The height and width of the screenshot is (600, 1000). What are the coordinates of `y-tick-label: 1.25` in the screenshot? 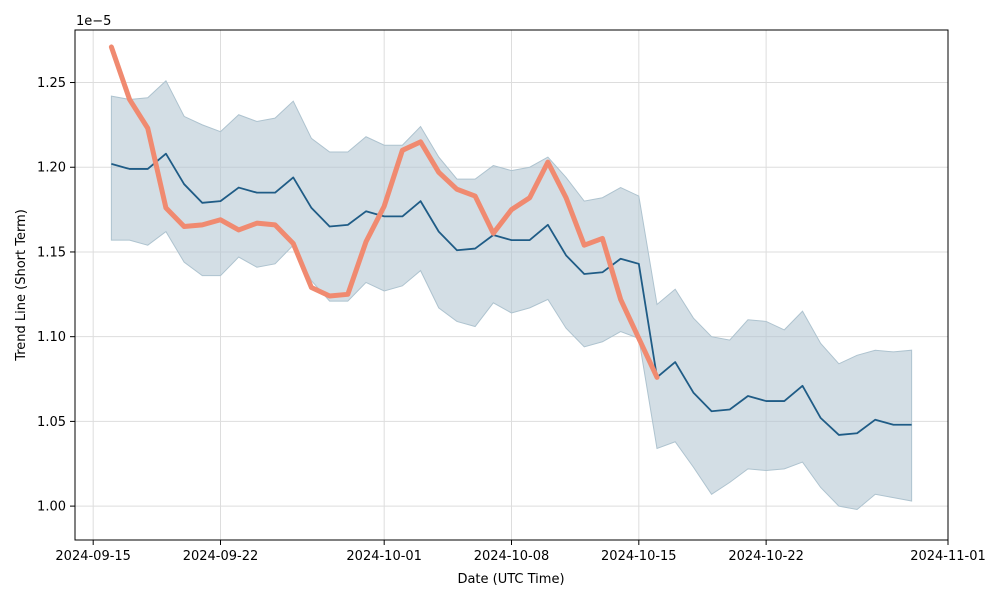 It's located at (51, 83).